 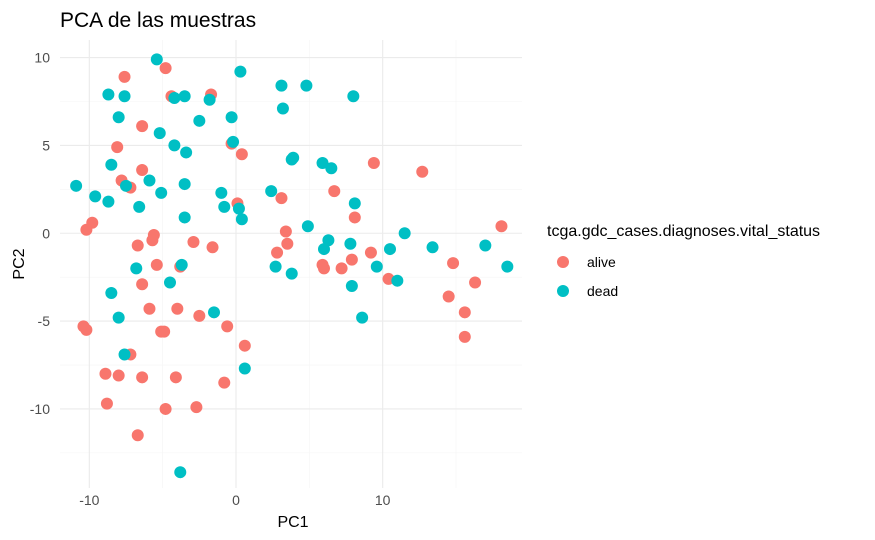 I want to click on y-tick-label: 0, so click(x=46, y=233).